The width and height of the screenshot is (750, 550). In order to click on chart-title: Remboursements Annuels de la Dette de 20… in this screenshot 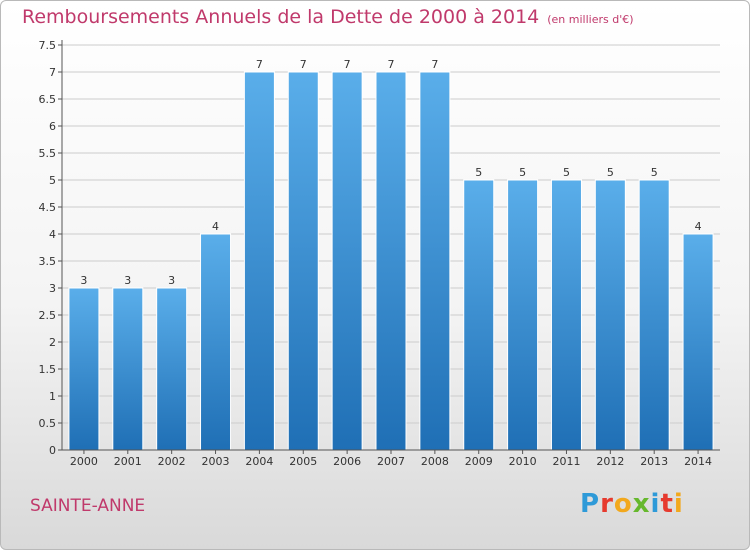, I will do `click(328, 17)`.